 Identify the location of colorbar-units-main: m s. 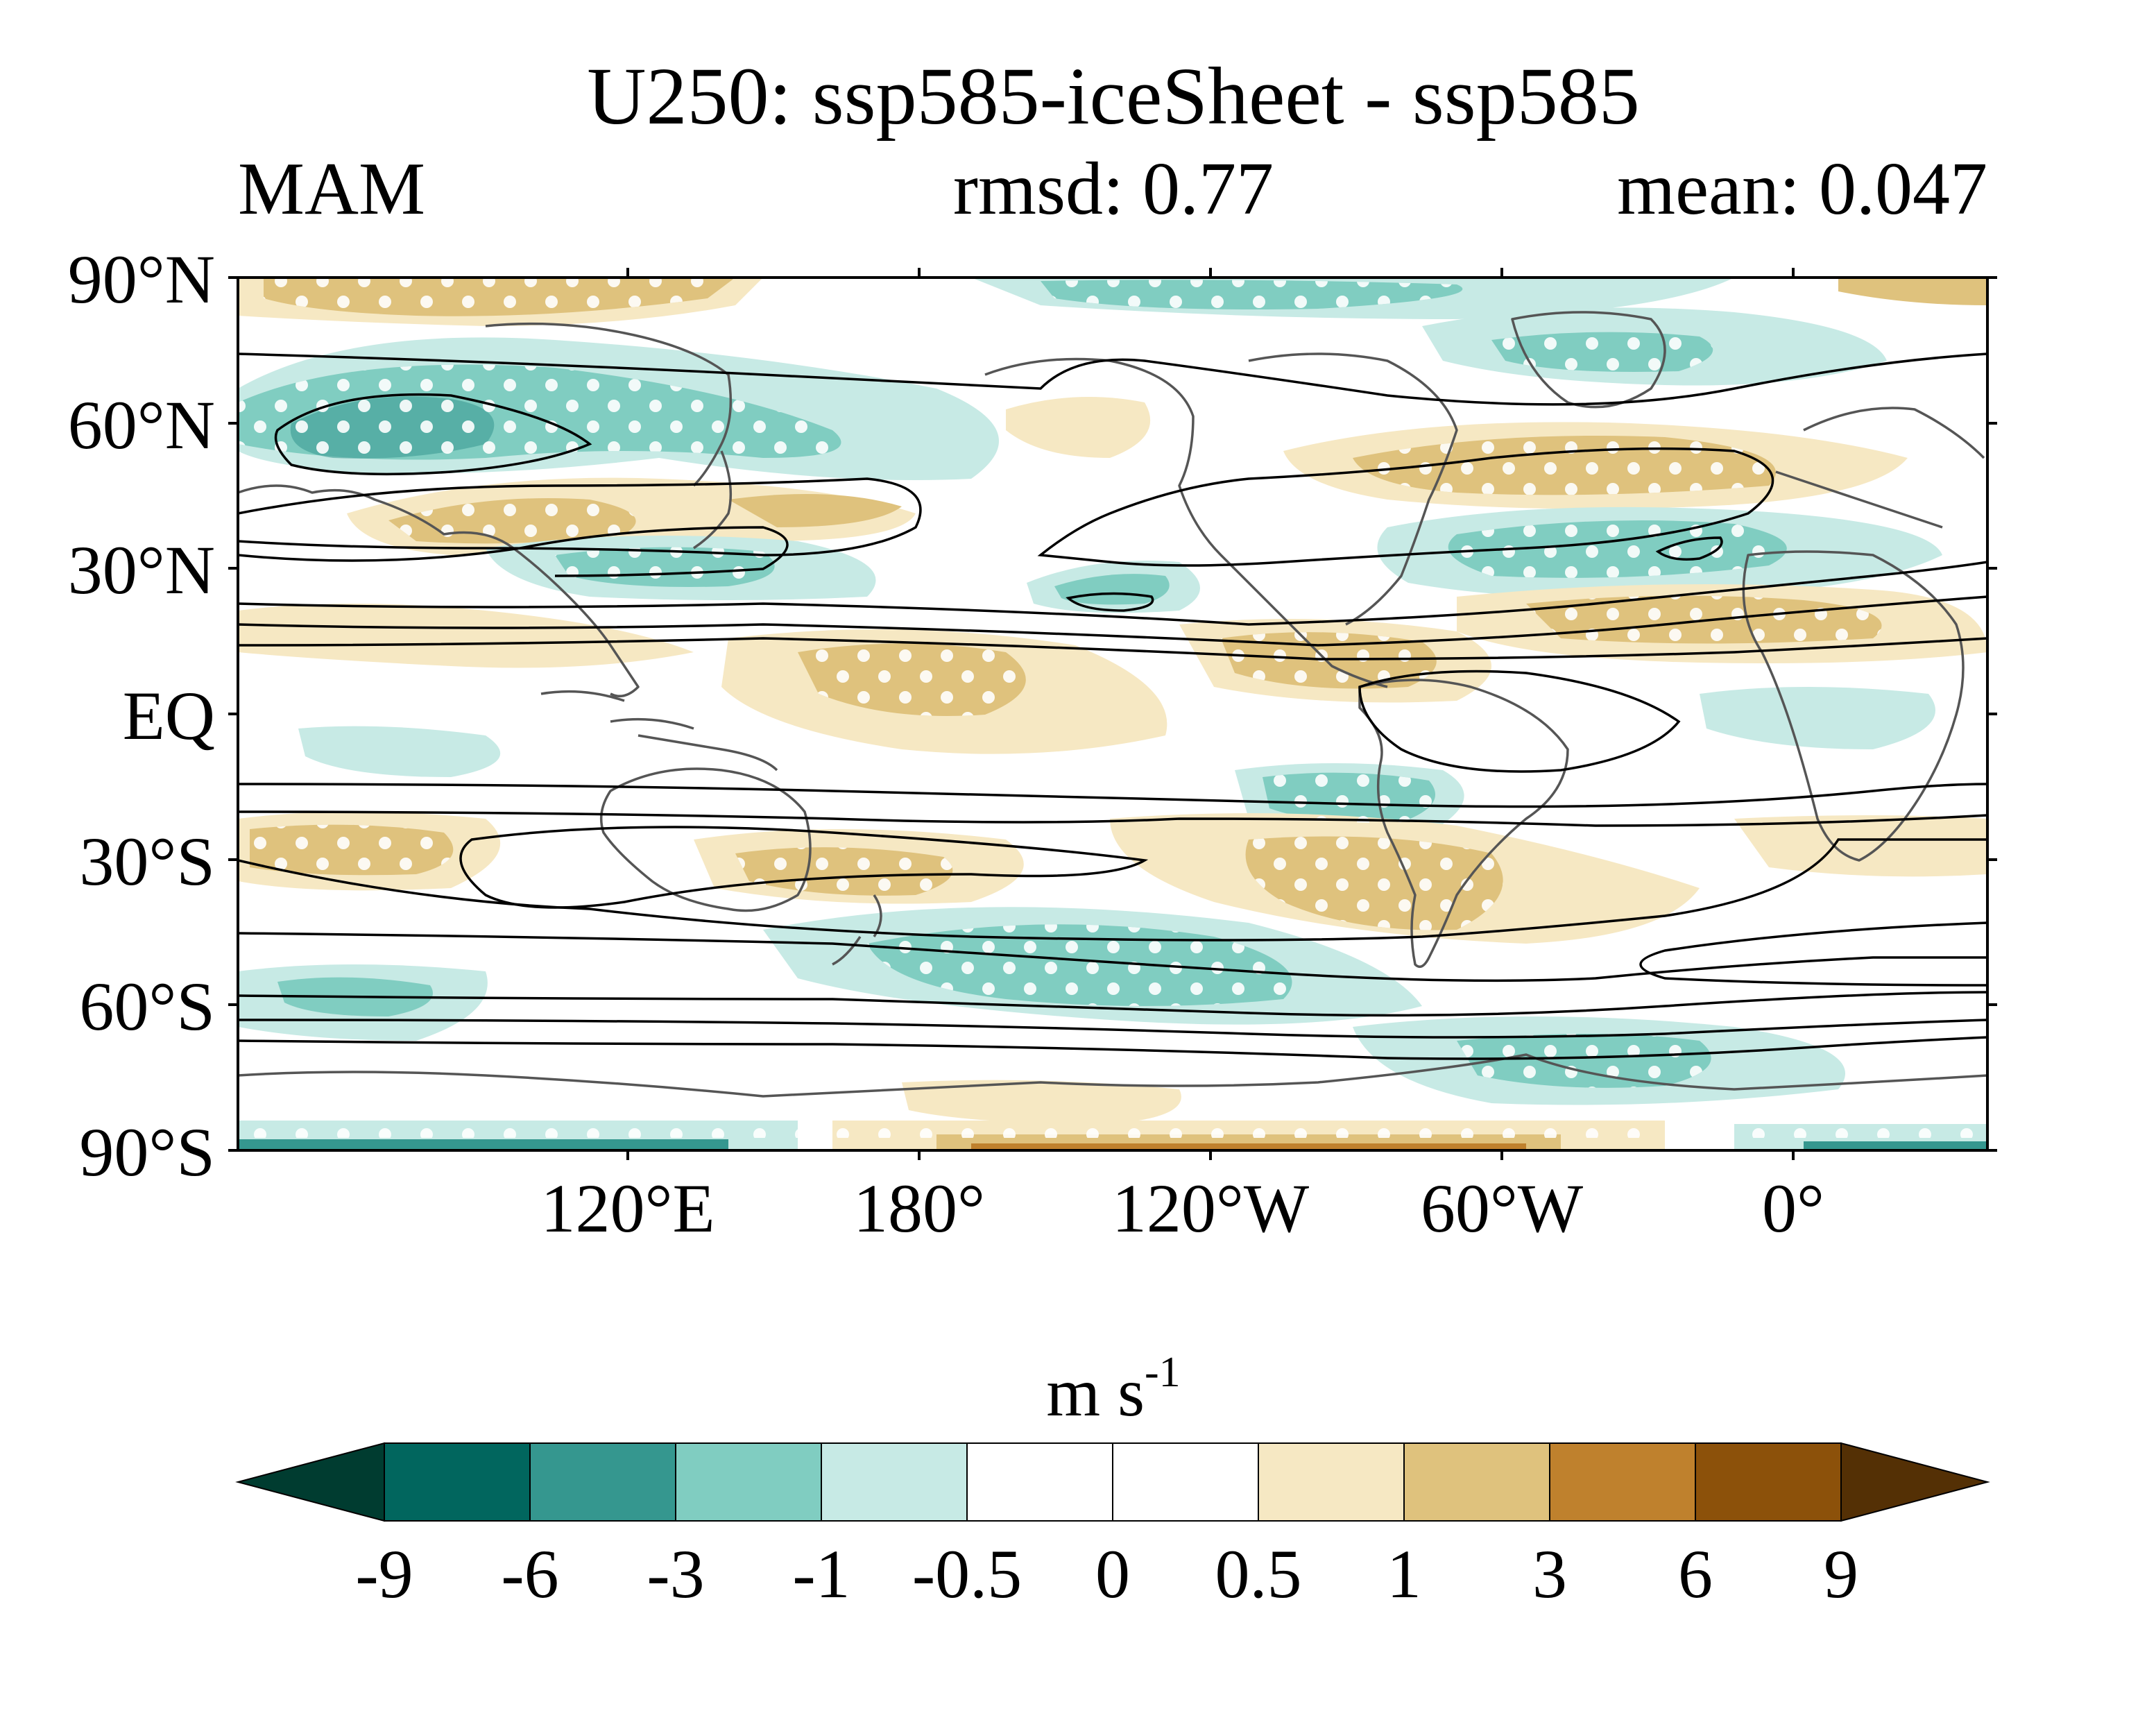
(1095, 1392).